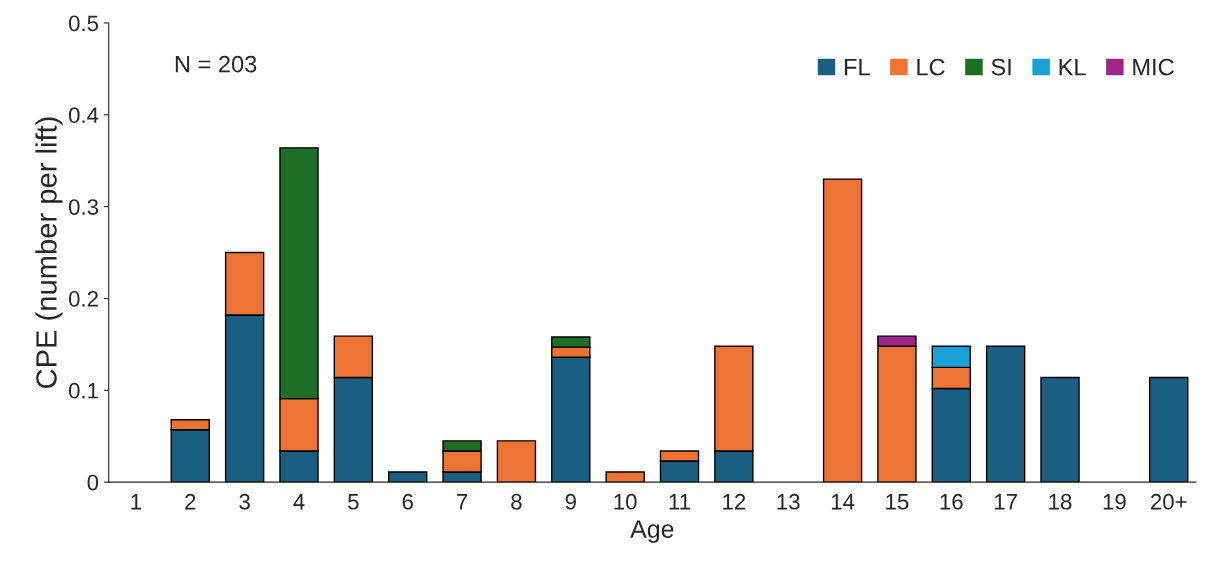  Describe the element at coordinates (857, 67) in the screenshot. I see `legend-label: FL` at that location.